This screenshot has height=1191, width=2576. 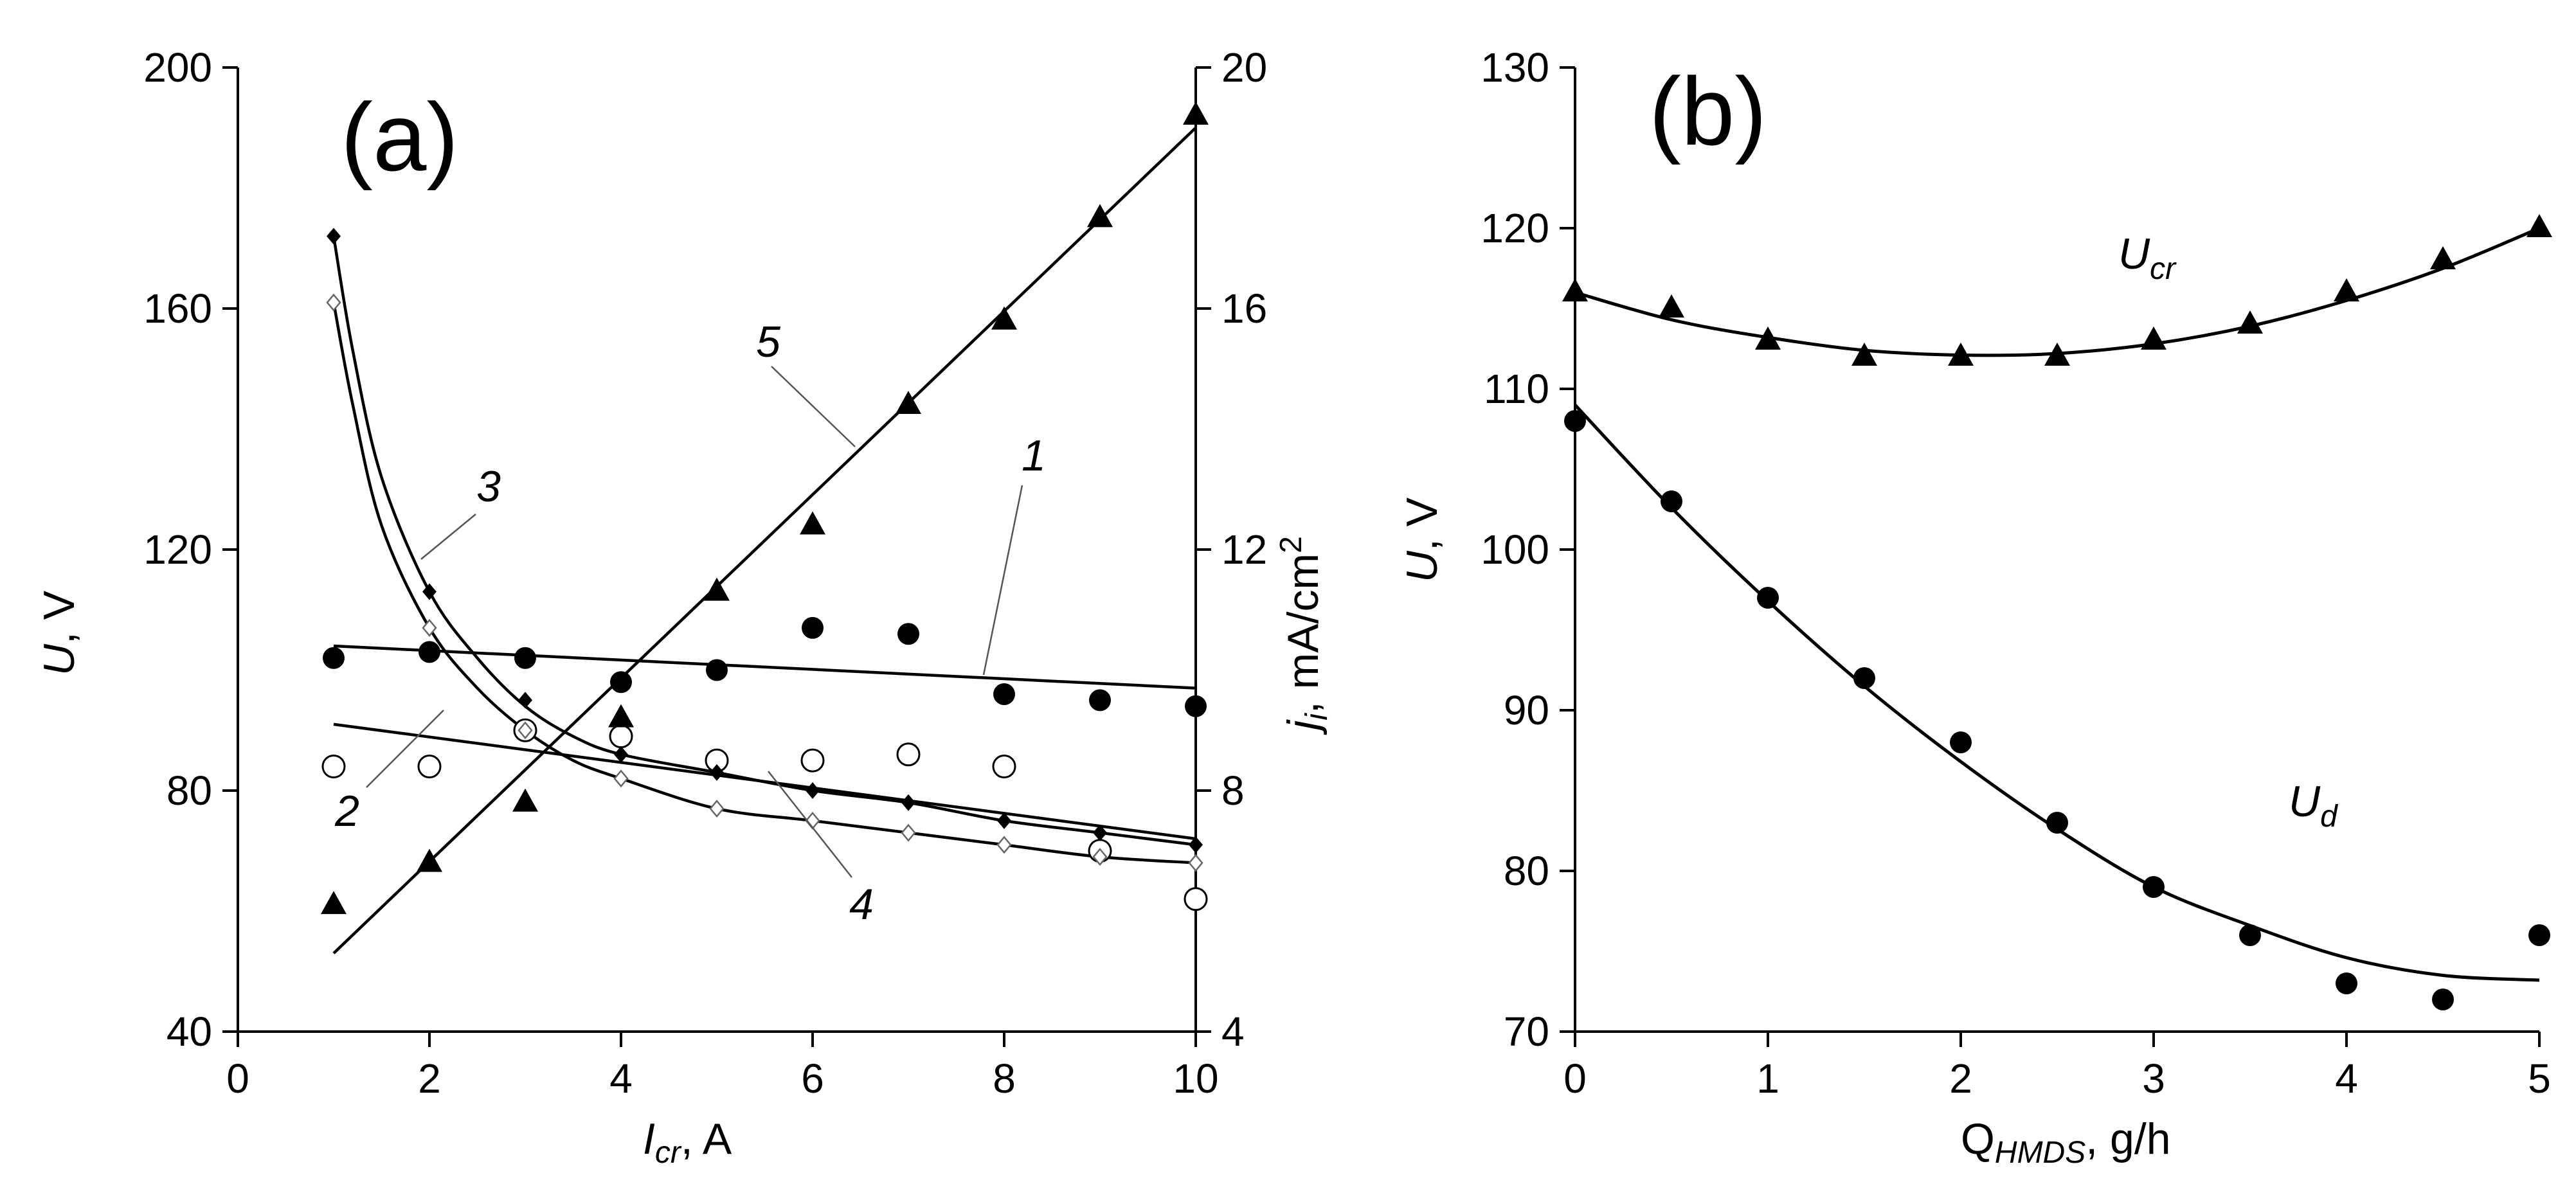 I want to click on y-tick-label-left: 40, so click(x=189, y=1031).